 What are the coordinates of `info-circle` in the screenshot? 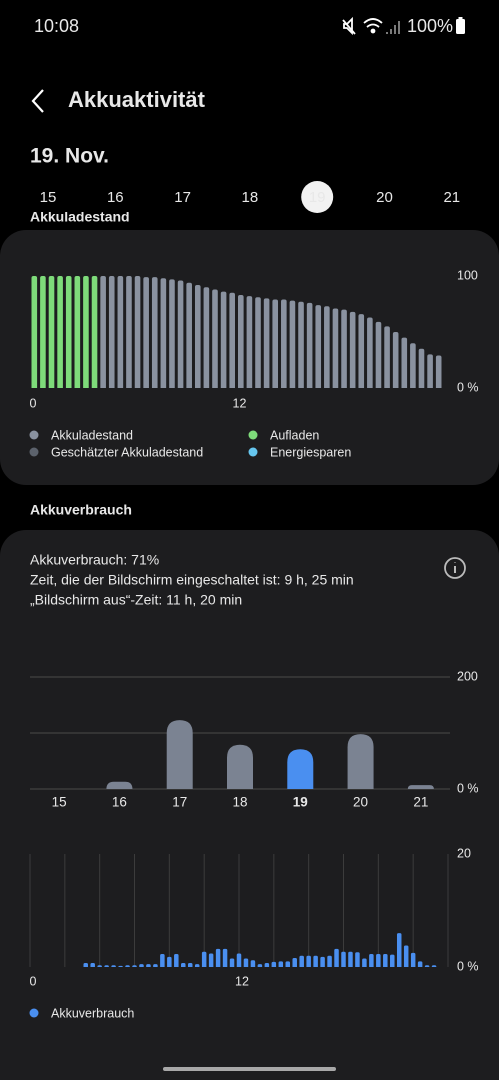 It's located at (455, 568).